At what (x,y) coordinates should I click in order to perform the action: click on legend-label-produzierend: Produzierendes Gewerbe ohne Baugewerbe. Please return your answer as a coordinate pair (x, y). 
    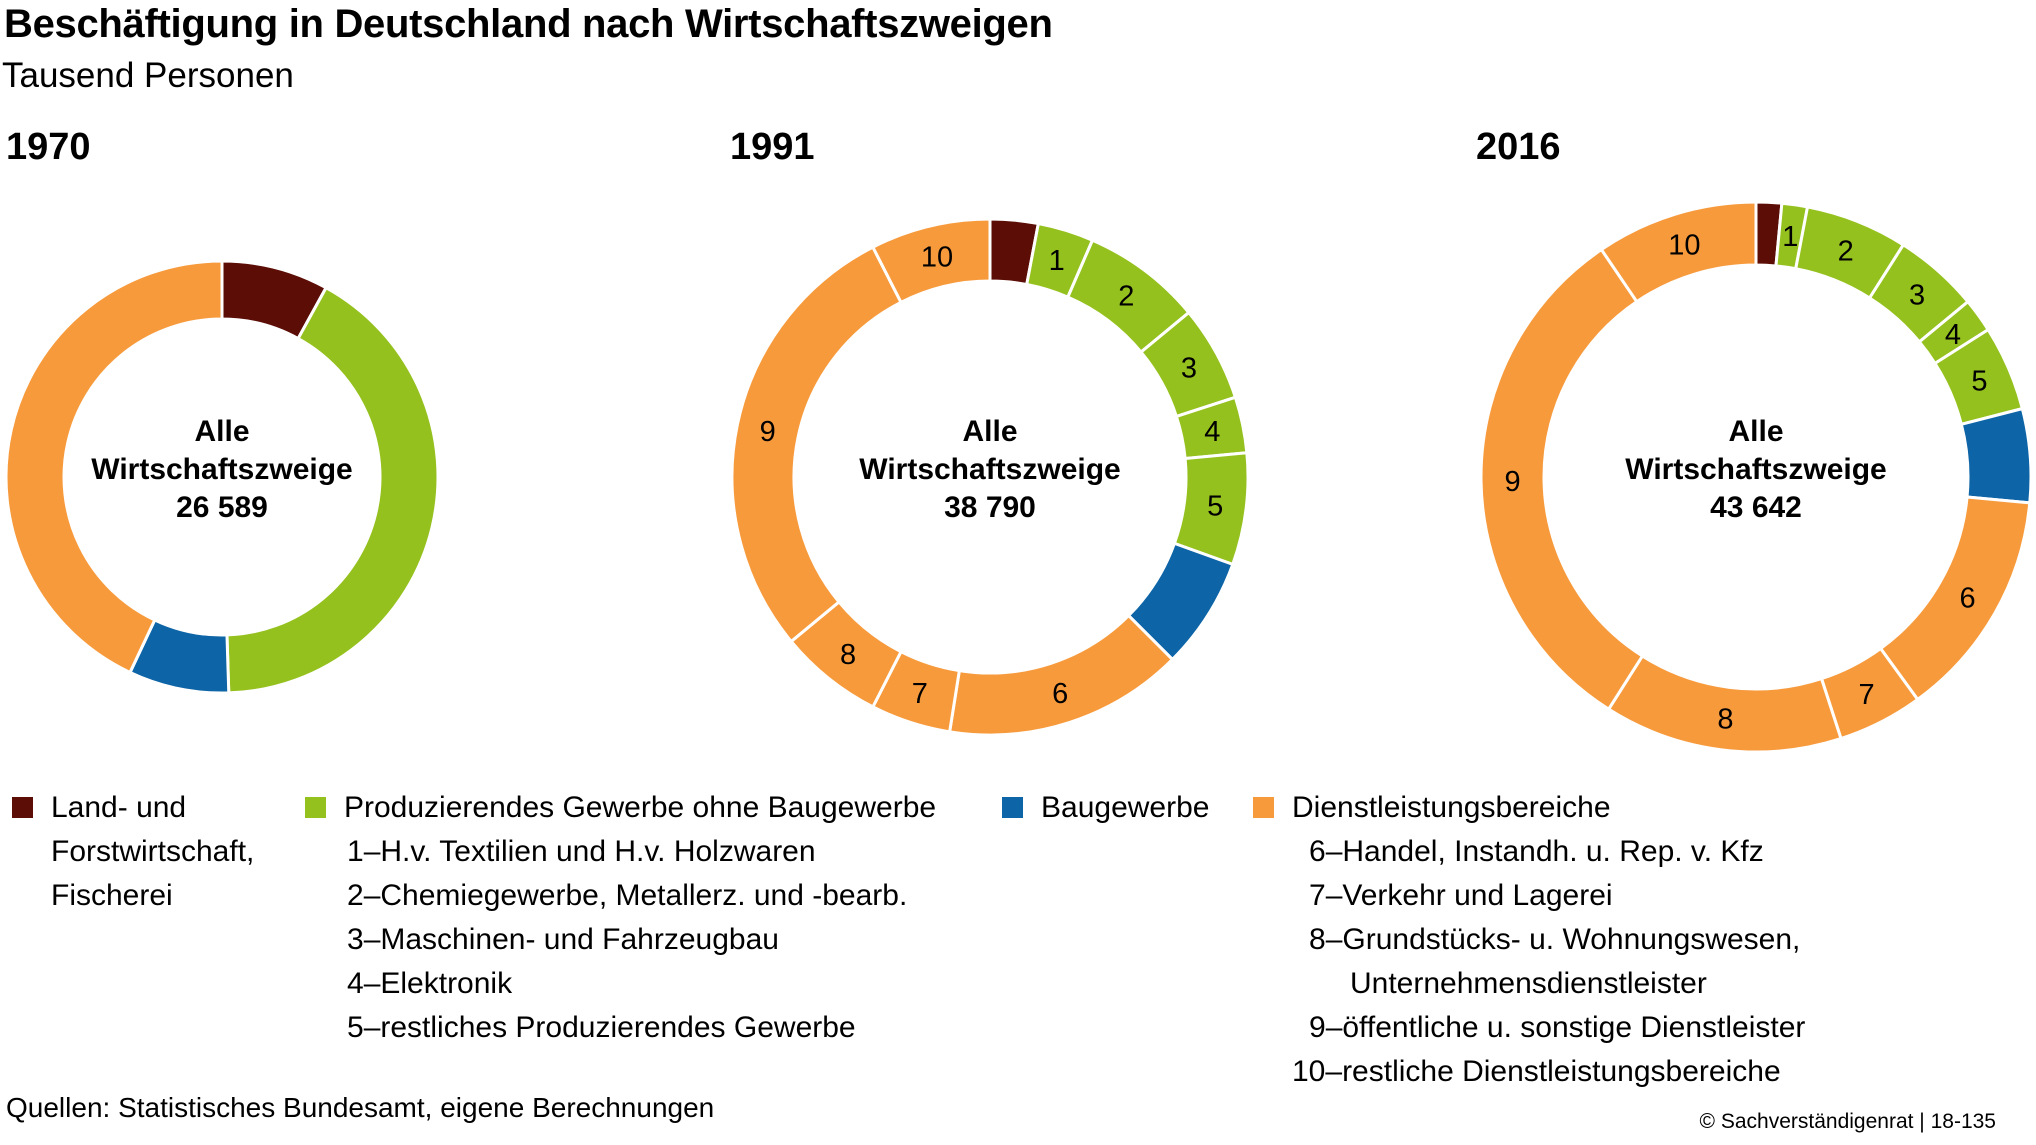
    Looking at the image, I should click on (640, 807).